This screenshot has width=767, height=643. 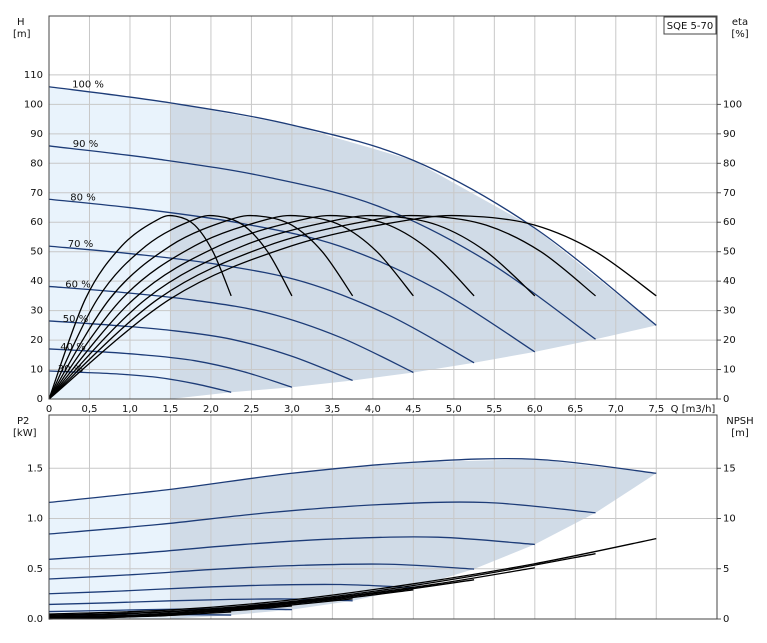 What do you see at coordinates (33, 75) in the screenshot?
I see `y-tick-label: 110` at bounding box center [33, 75].